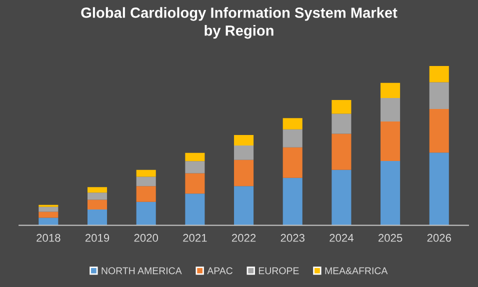  What do you see at coordinates (244, 238) in the screenshot?
I see `x-tick-label: 2022` at bounding box center [244, 238].